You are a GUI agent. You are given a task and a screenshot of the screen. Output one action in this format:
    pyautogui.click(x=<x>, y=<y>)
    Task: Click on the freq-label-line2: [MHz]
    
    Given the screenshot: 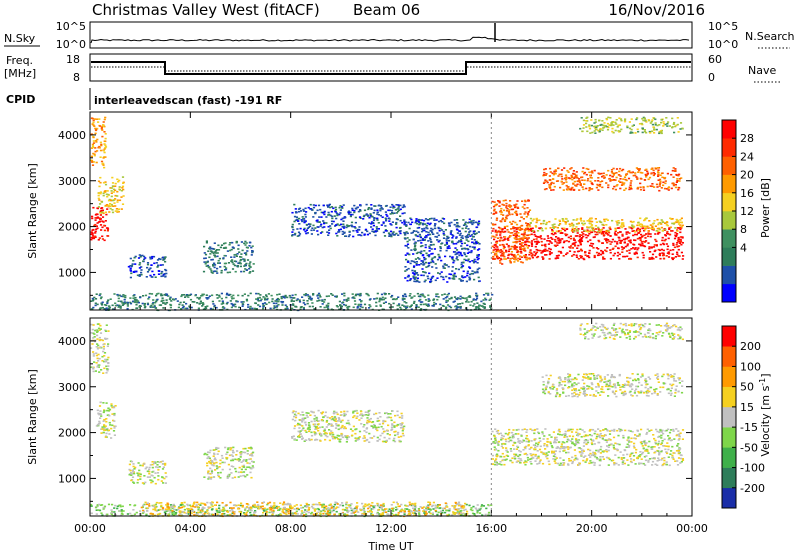 What is the action you would take?
    pyautogui.click(x=20, y=73)
    